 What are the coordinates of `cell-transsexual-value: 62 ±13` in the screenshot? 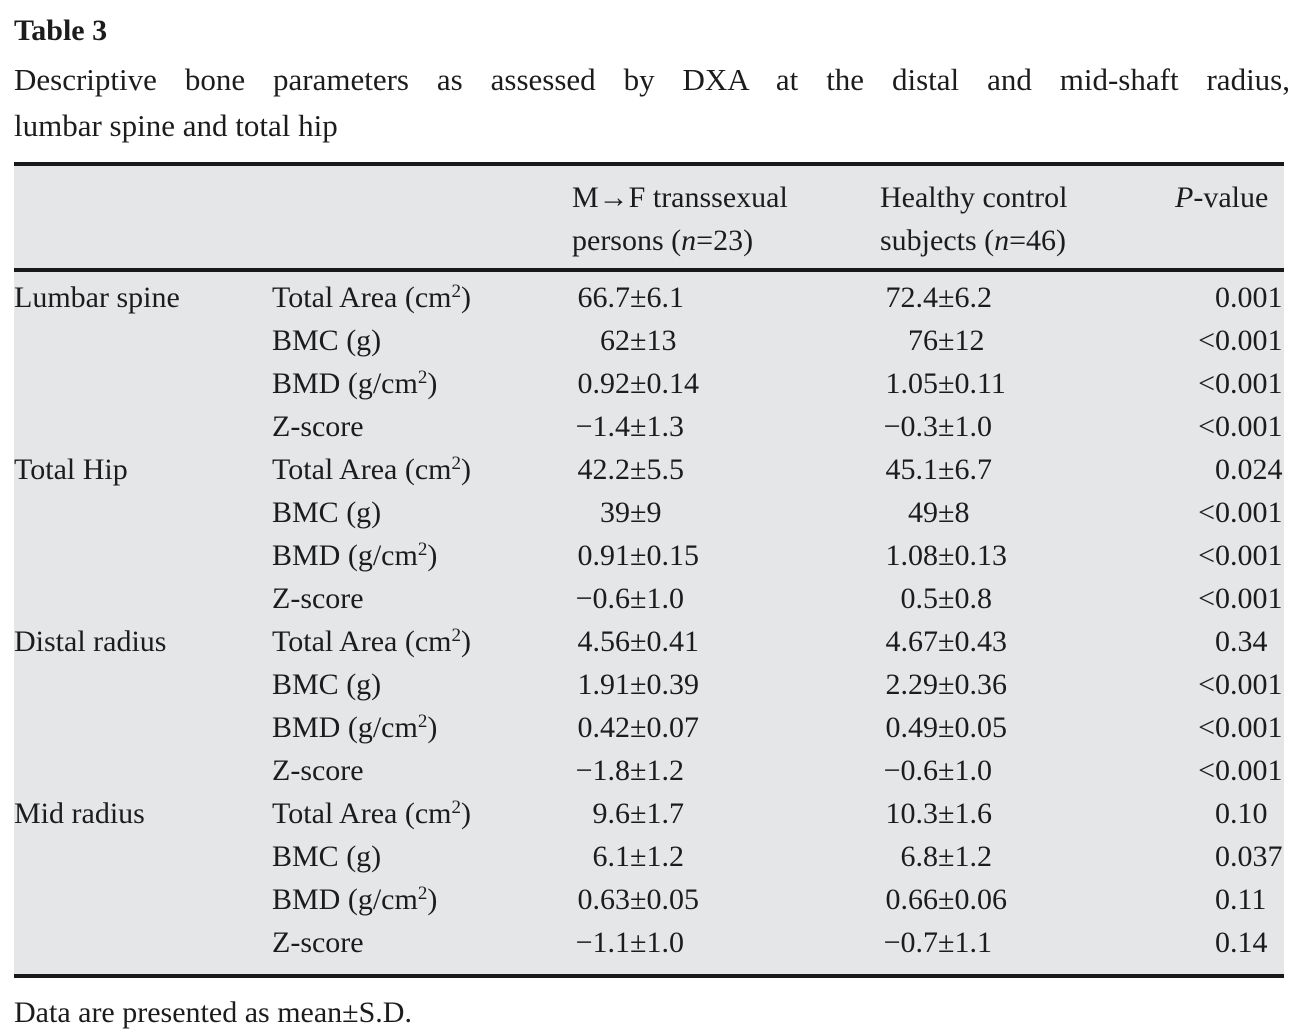 It's located at (638, 340).